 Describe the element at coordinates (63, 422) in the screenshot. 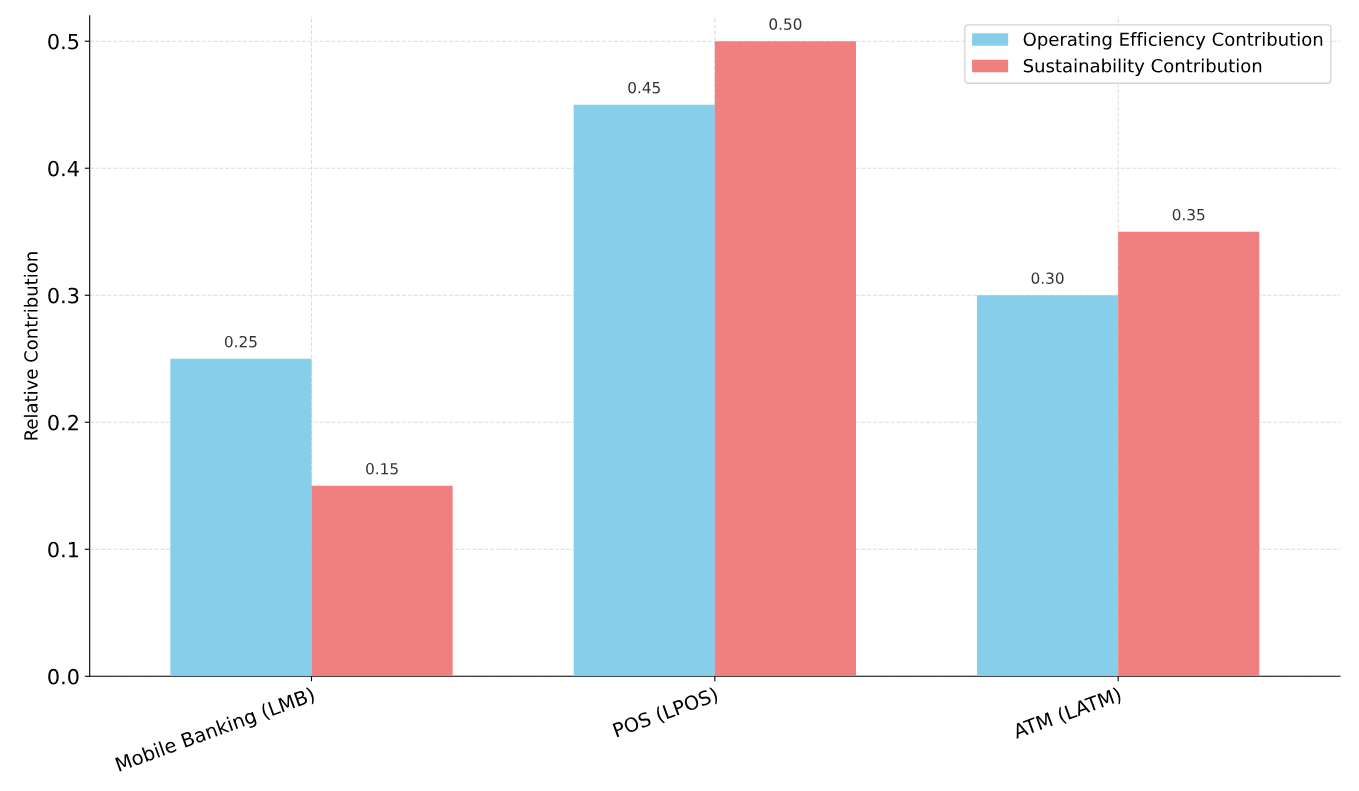

I see `y-tick-label: 0.2` at that location.